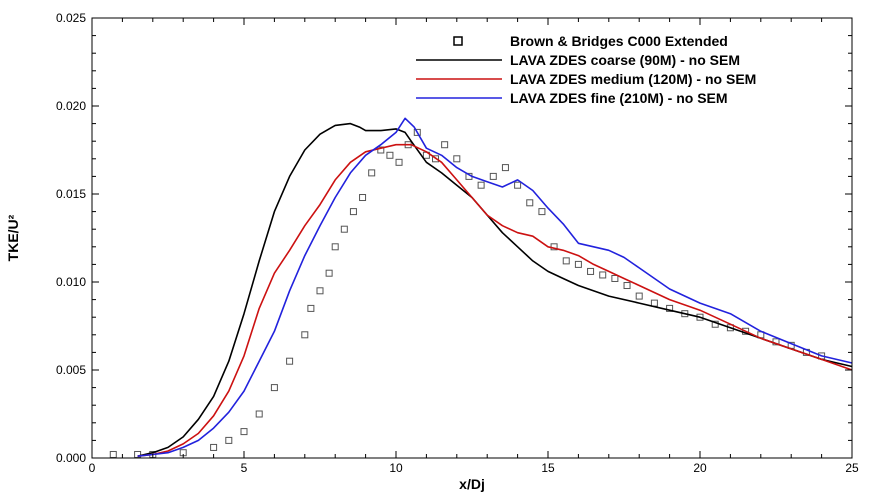 This screenshot has width=872, height=495. What do you see at coordinates (633, 79) in the screenshot?
I see `legend-label: LAVA ZDES medium (120M) - no SEM` at bounding box center [633, 79].